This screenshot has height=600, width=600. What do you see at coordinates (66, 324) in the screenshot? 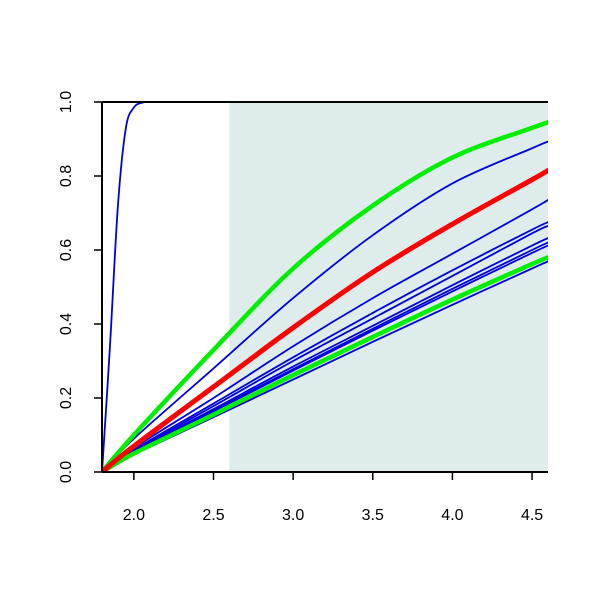
I see `y-tick-label: 0.4` at bounding box center [66, 324].